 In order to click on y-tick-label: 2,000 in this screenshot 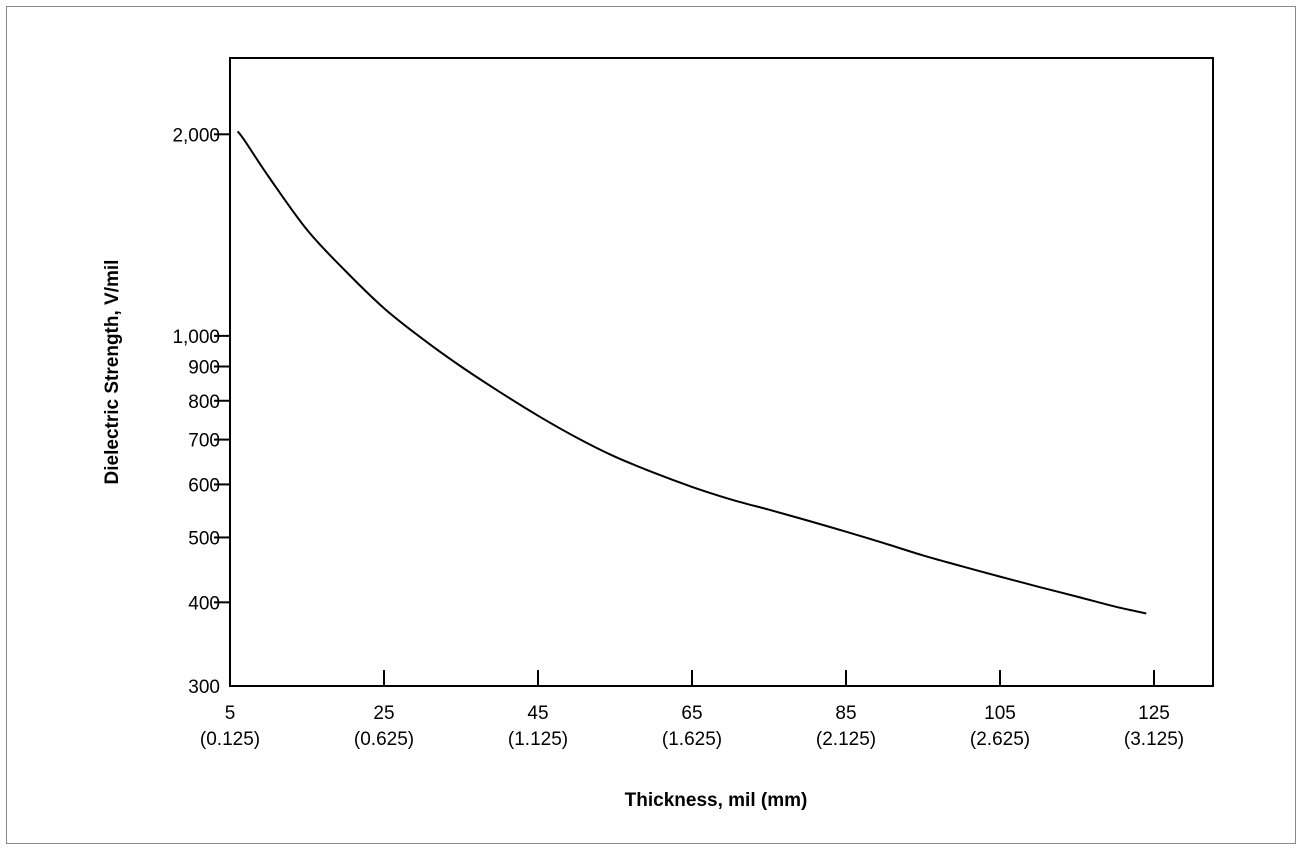, I will do `click(196, 135)`.